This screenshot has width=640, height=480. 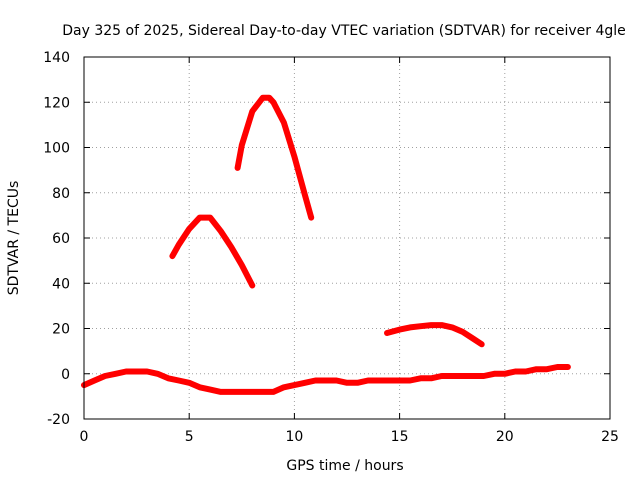 What do you see at coordinates (58, 420) in the screenshot?
I see `y-tick-label: -20` at bounding box center [58, 420].